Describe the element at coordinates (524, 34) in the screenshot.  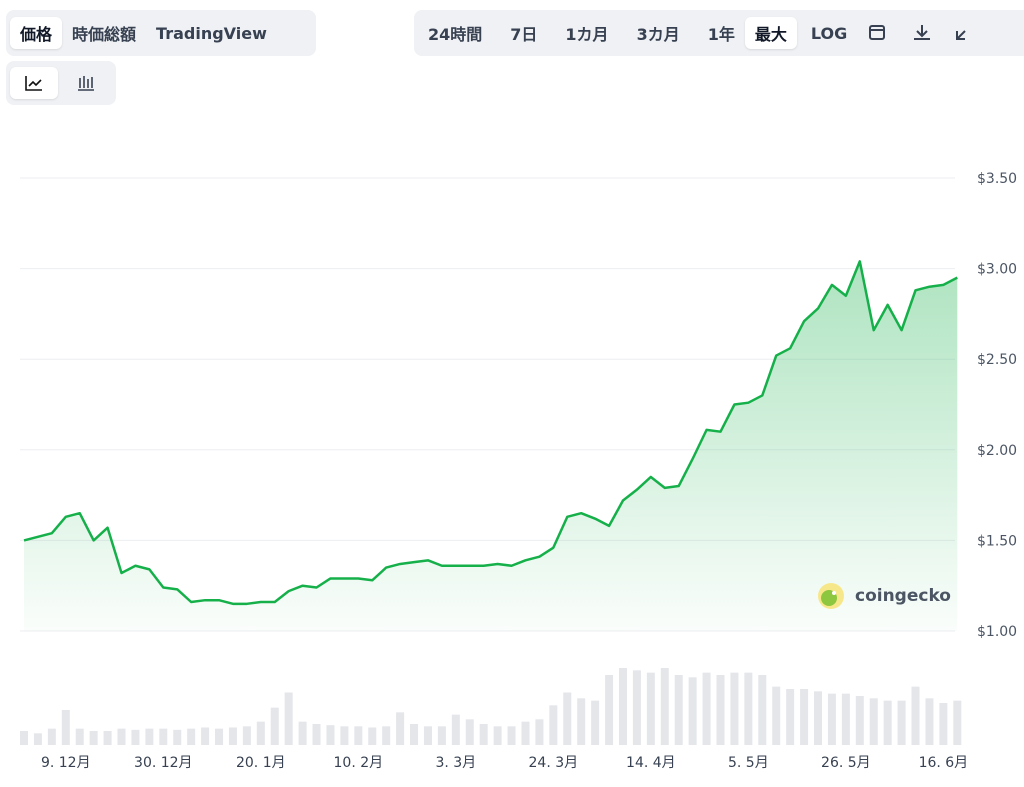
I see `range: 7日` at that location.